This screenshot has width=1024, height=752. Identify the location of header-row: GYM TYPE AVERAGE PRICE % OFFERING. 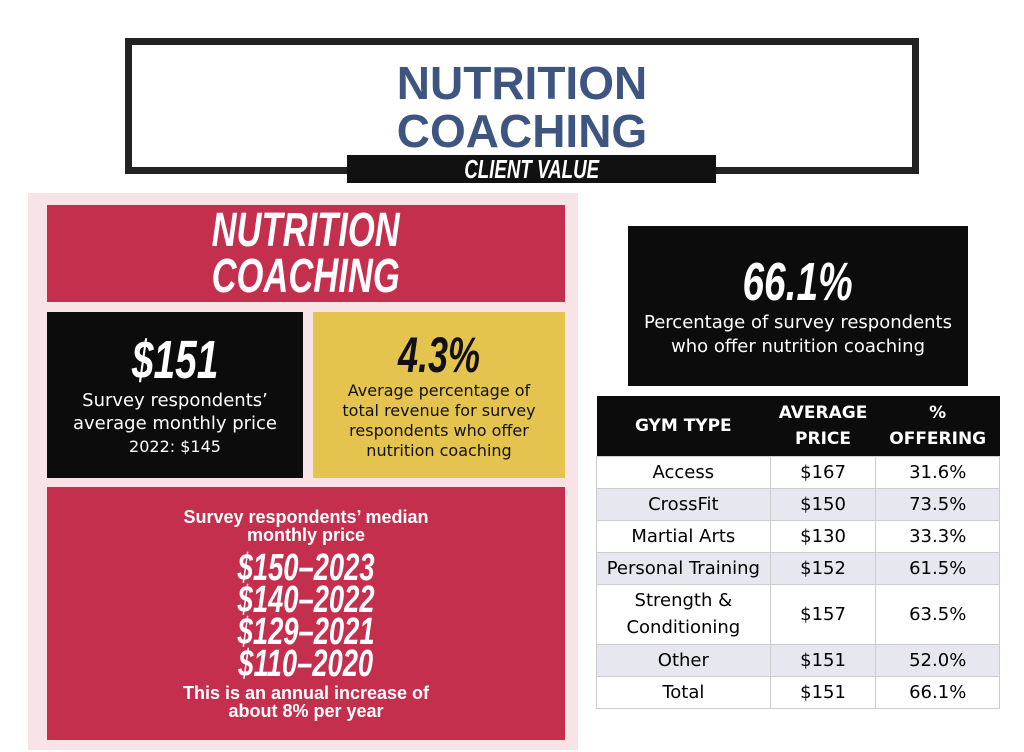
(798, 426).